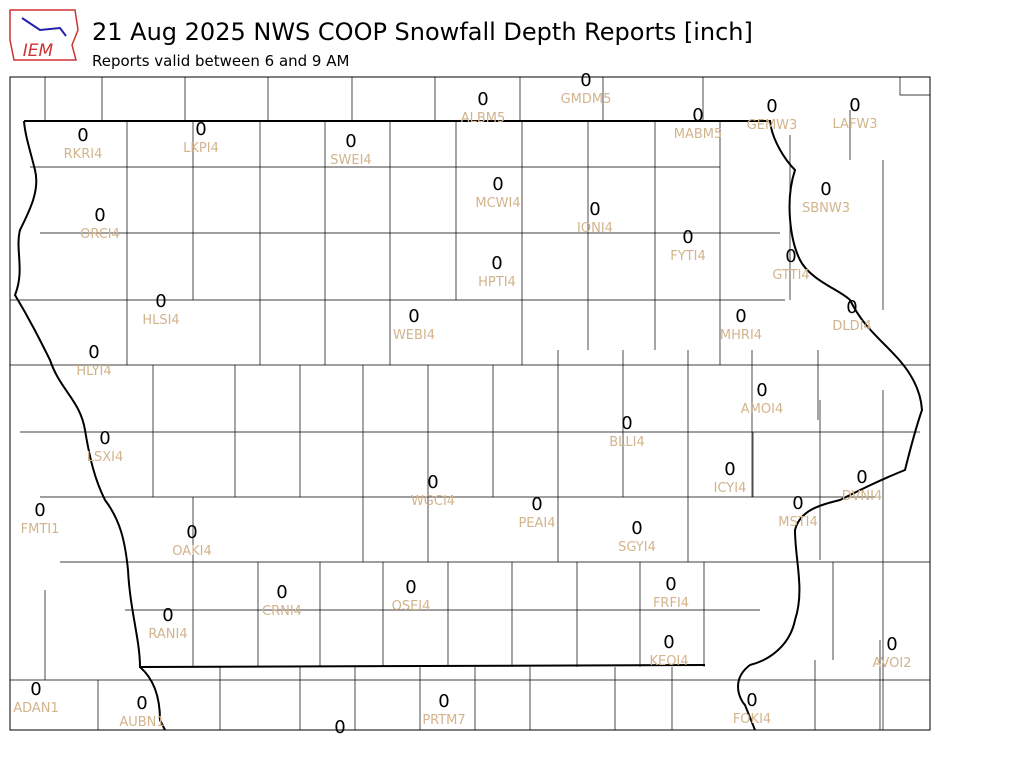  What do you see at coordinates (192, 551) in the screenshot?
I see `station-id: OAKI4` at bounding box center [192, 551].